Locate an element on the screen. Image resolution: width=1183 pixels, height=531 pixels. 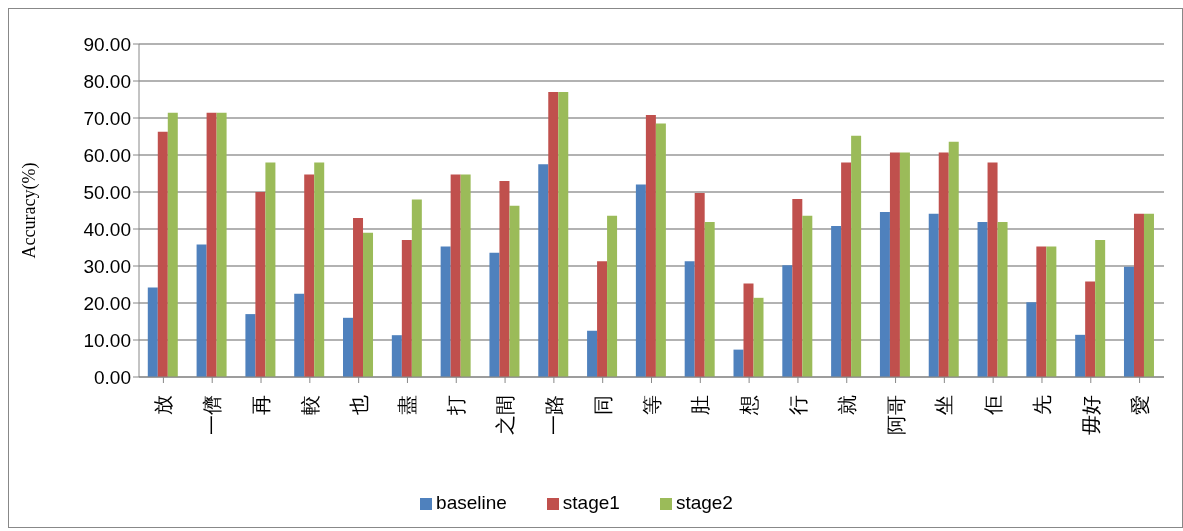
x-tick-label: 坐 is located at coordinates (944, 405).